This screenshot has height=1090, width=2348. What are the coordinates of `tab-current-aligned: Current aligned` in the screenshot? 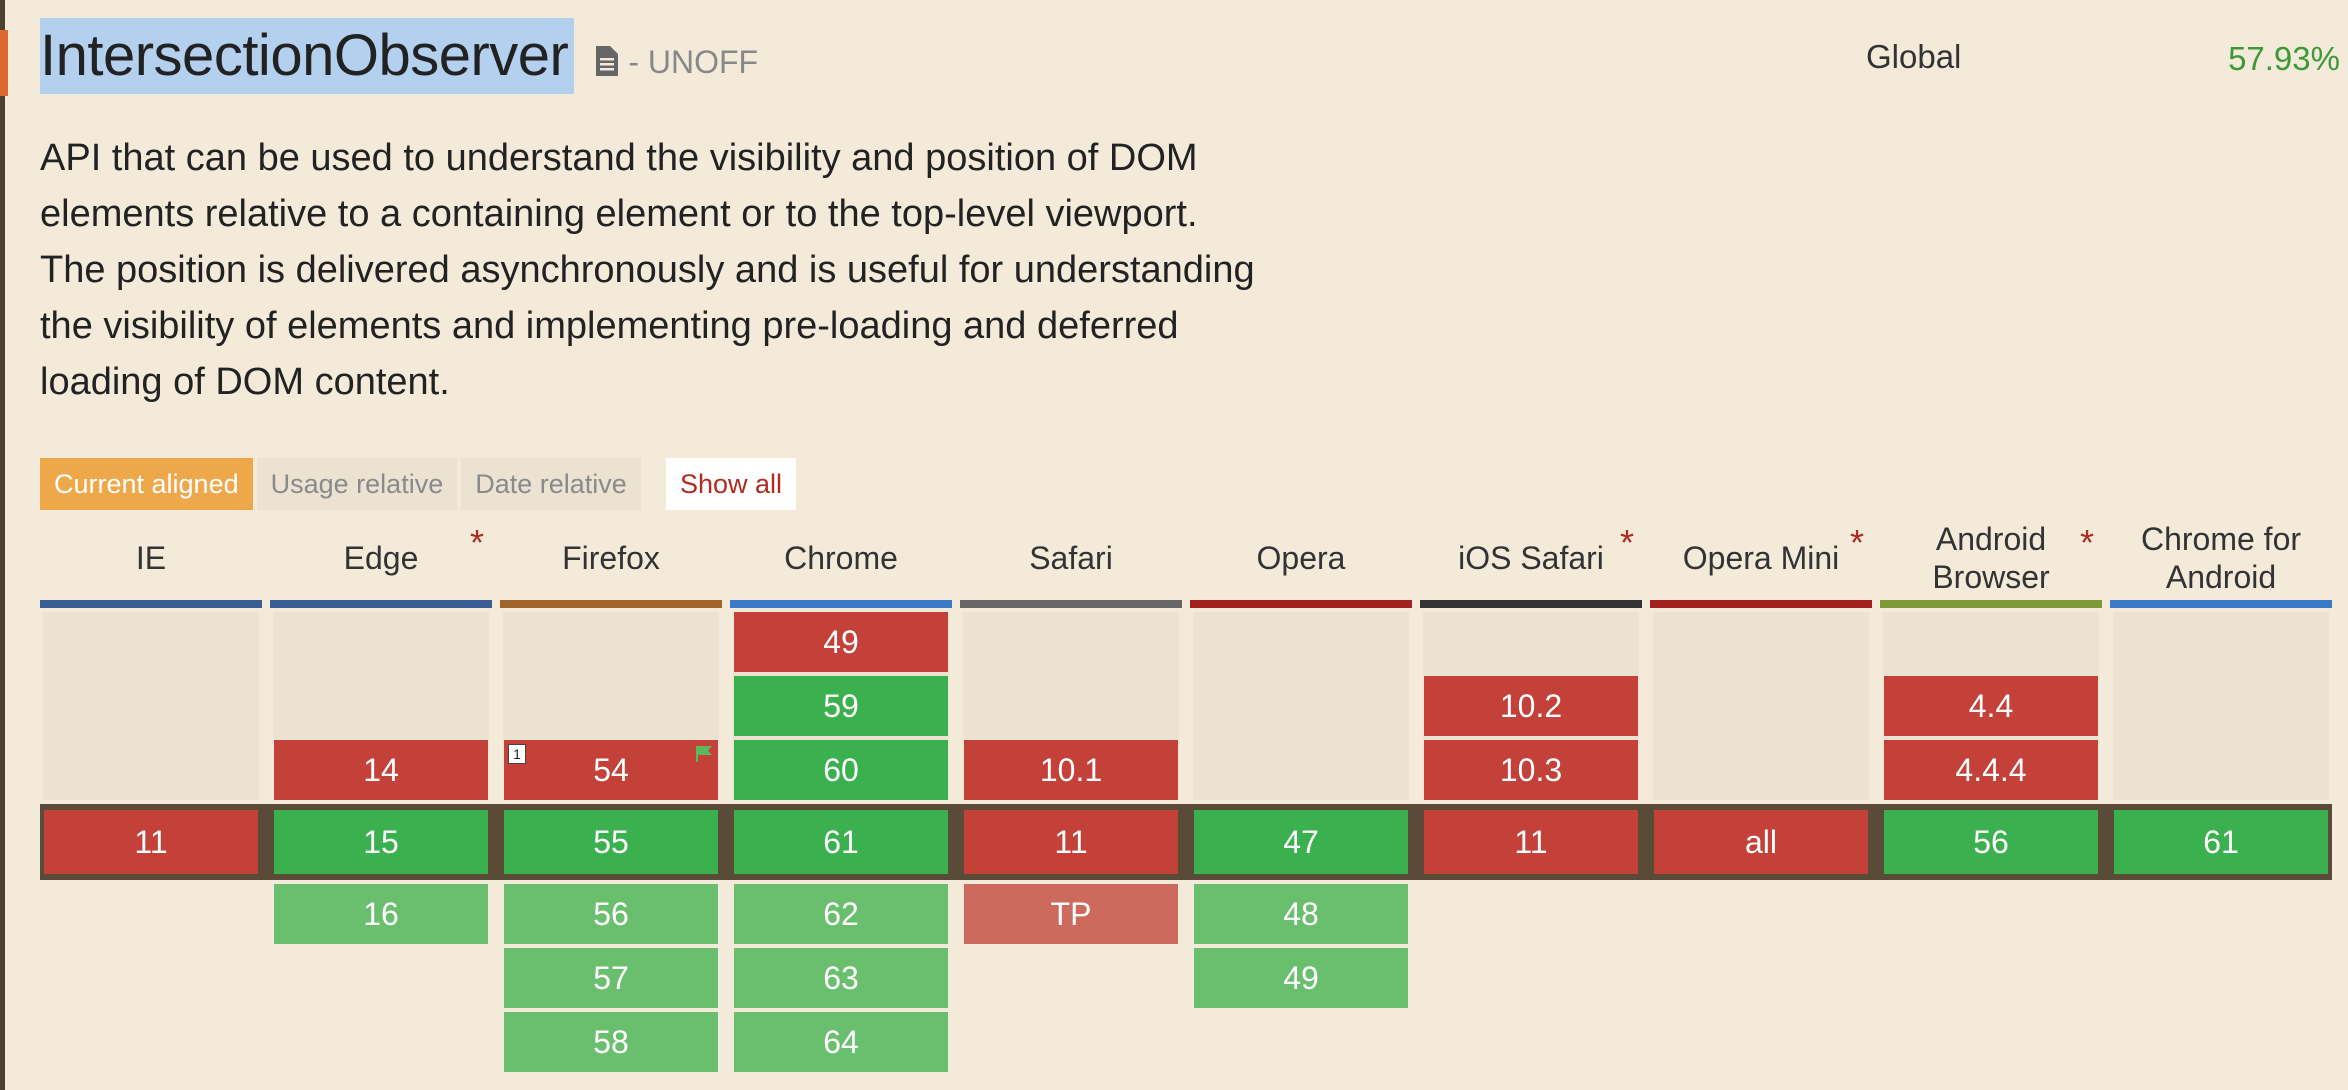 It's located at (146, 484).